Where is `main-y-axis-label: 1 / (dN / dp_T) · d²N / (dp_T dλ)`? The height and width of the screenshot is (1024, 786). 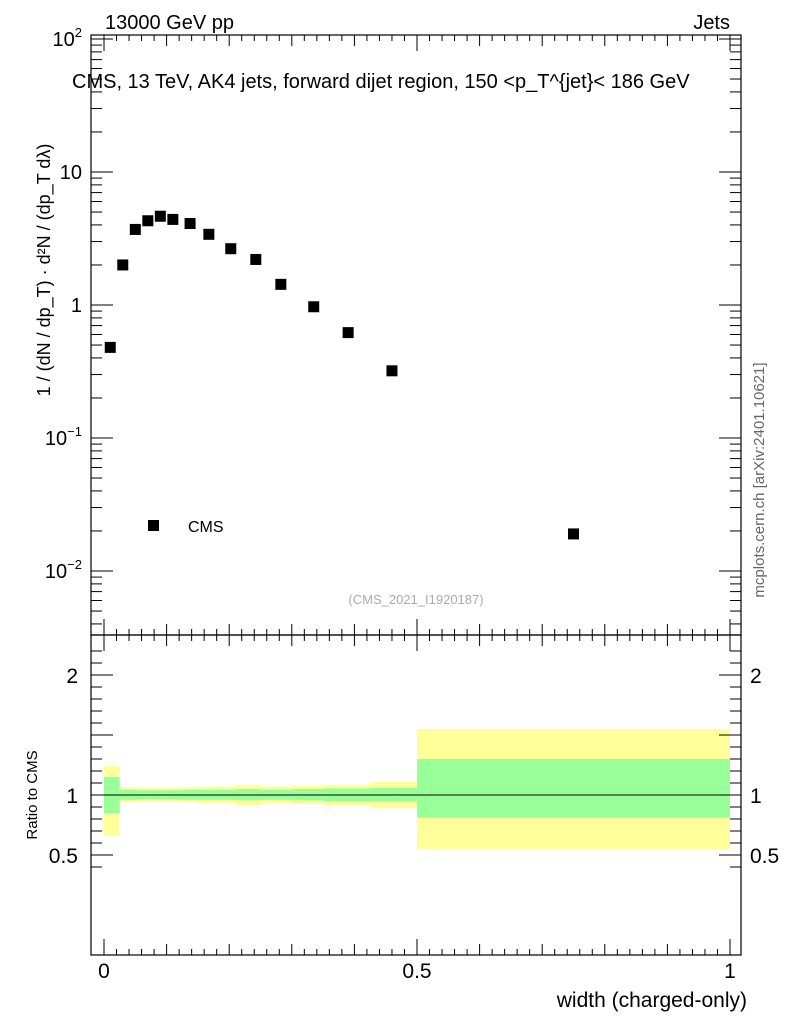
main-y-axis-label: 1 / (dN / dp_T) · d²N / (dp_T dλ) is located at coordinates (44, 270).